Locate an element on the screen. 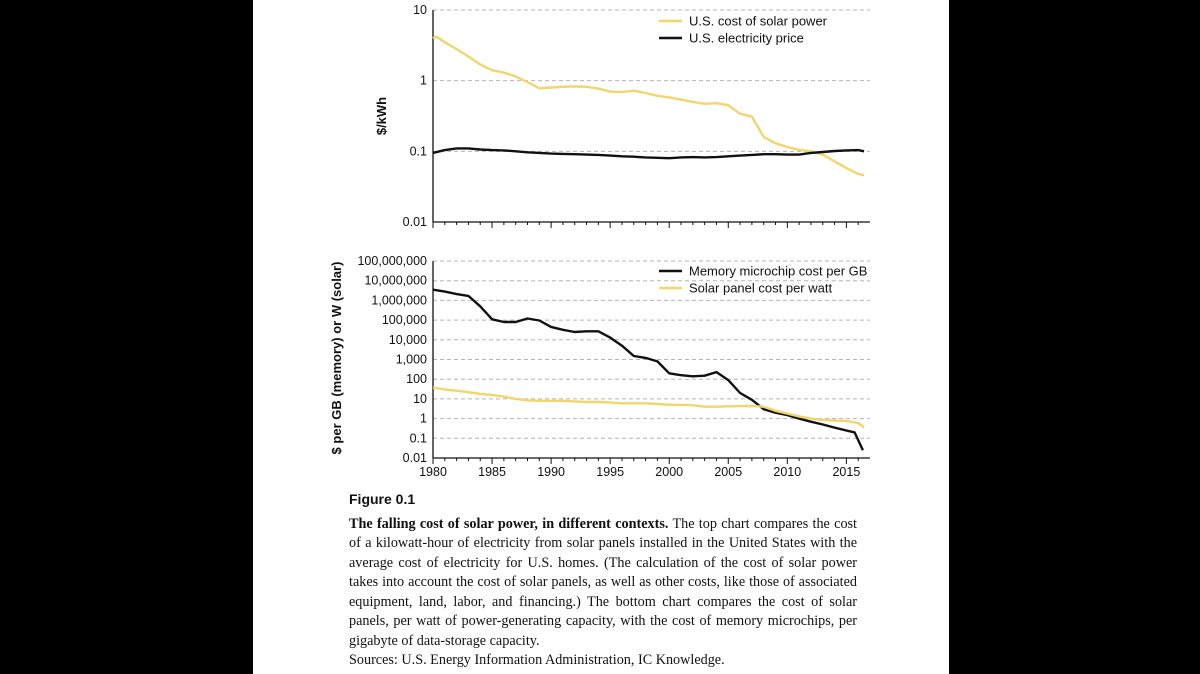 Image resolution: width=1200 pixels, height=674 pixels. y-axis-label: $/kWh is located at coordinates (381, 116).